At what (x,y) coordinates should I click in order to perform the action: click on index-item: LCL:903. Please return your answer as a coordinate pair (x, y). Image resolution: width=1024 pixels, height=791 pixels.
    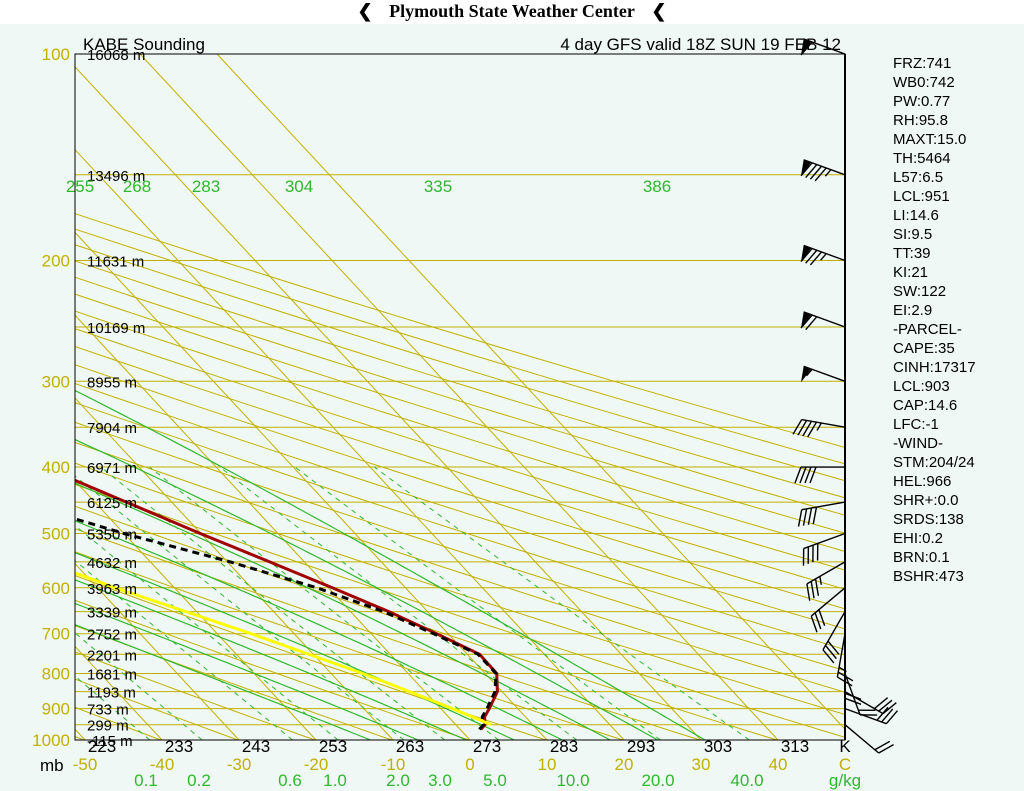
    Looking at the image, I should click on (921, 386).